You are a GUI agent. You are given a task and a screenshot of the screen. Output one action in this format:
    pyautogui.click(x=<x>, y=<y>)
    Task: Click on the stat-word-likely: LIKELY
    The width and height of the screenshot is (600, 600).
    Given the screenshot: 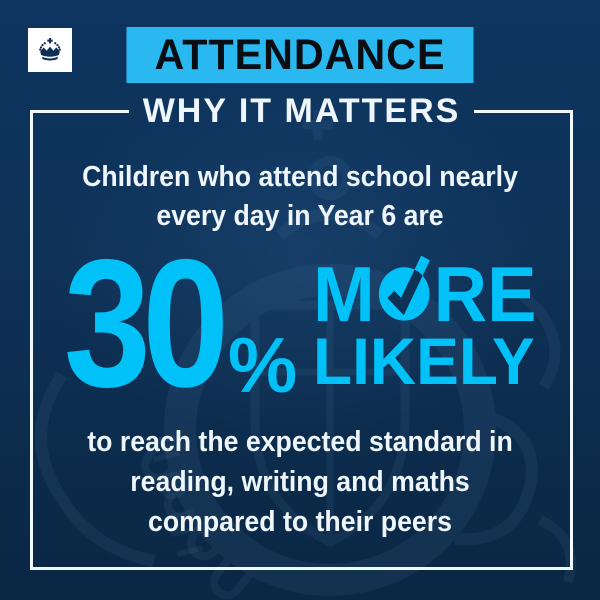 What is the action you would take?
    pyautogui.click(x=424, y=360)
    